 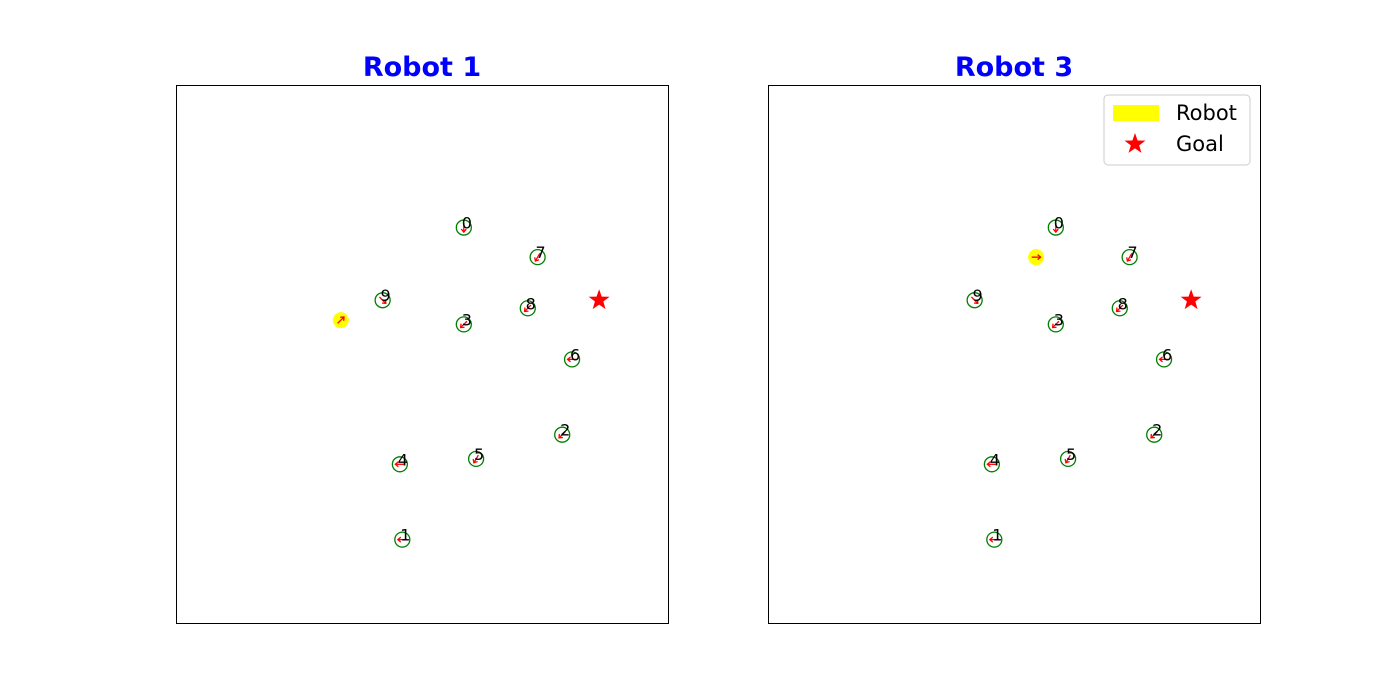 I want to click on legend: Robot Goal, so click(x=1177, y=130).